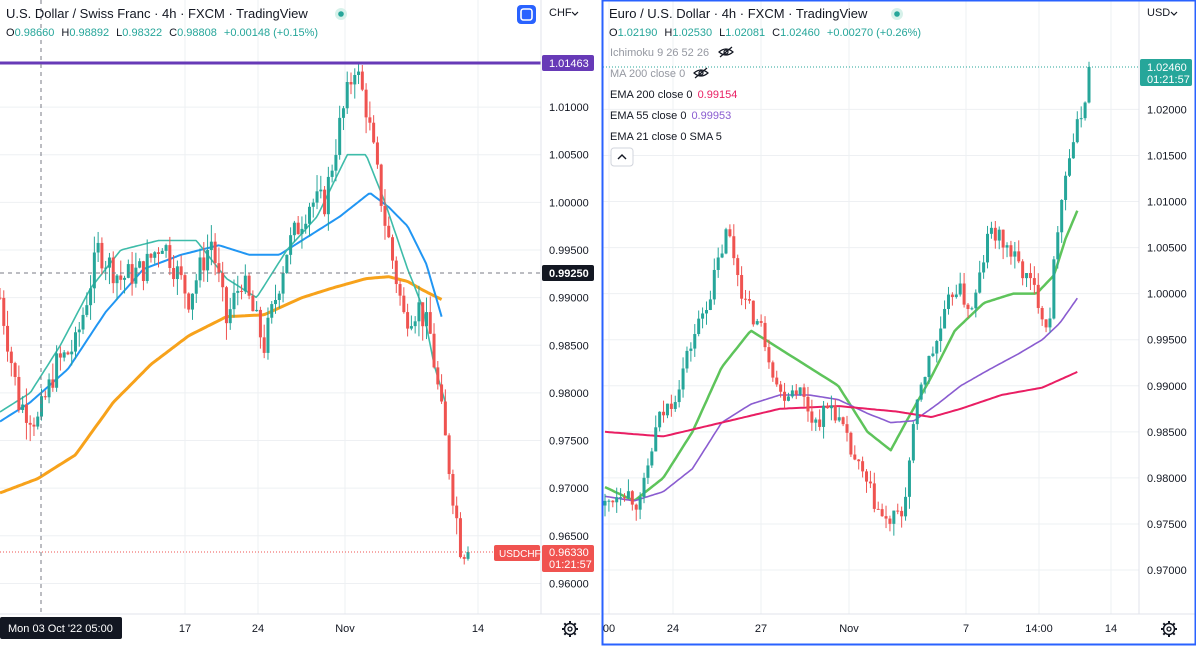  I want to click on collapse-legend-button, so click(622, 157).